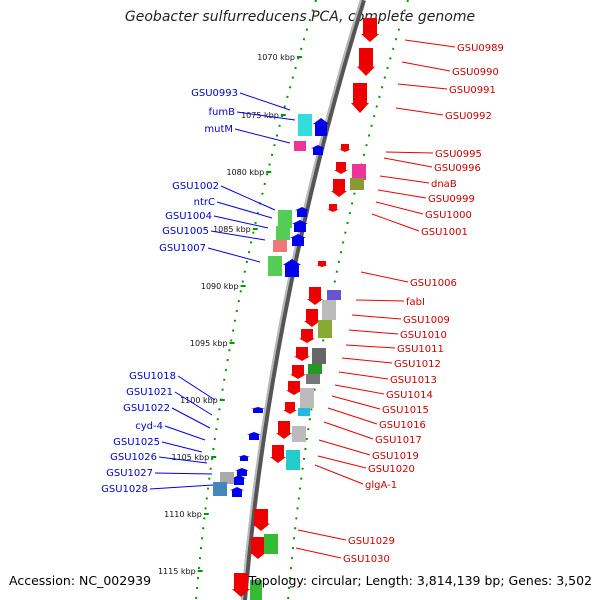 Image resolution: width=600 pixels, height=600 pixels. What do you see at coordinates (204, 202) in the screenshot?
I see `forward-gene-label: ntrC` at bounding box center [204, 202].